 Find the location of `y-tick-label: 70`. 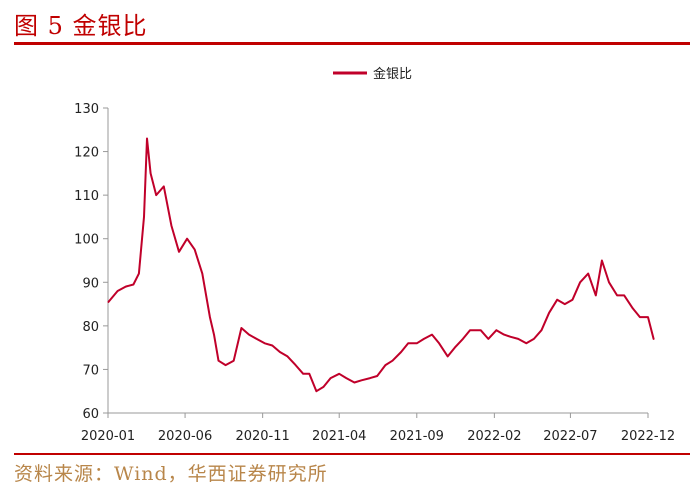

y-tick-label: 70 is located at coordinates (90, 370).